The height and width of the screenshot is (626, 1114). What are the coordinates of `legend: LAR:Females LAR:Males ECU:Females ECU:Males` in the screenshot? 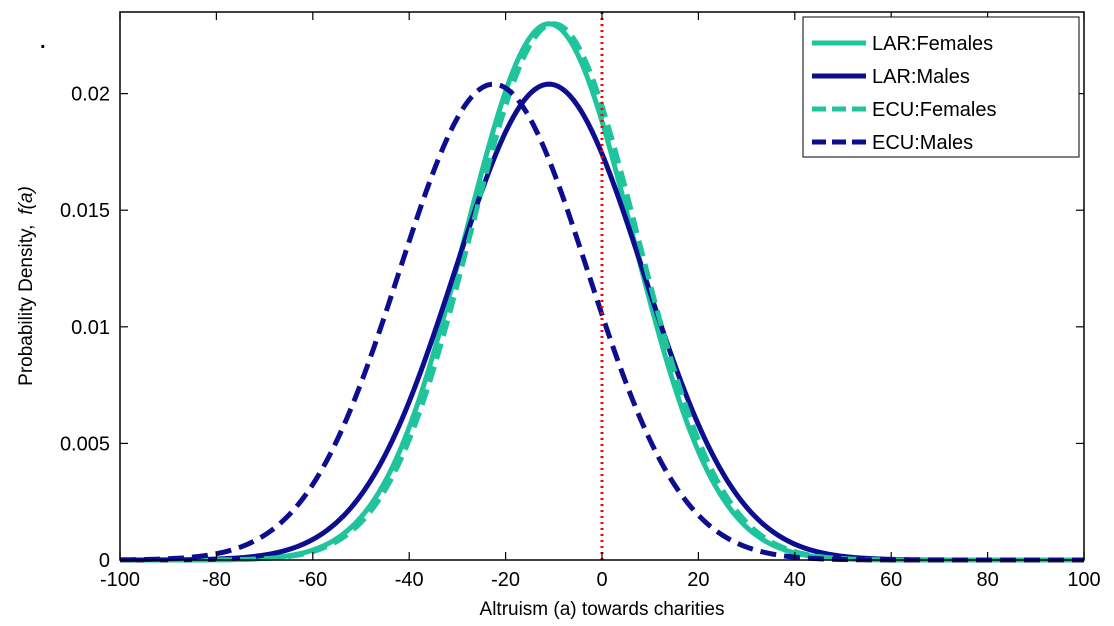 It's located at (941, 87).